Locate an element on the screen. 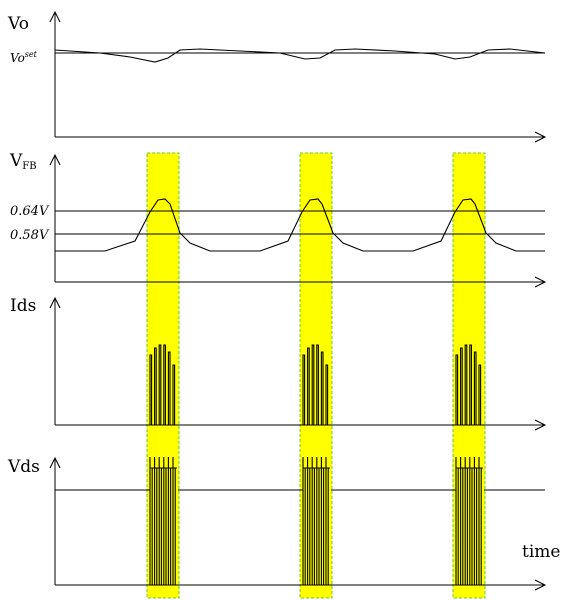 This screenshot has height=600, width=566. ids-pulses is located at coordinates (315, 384).